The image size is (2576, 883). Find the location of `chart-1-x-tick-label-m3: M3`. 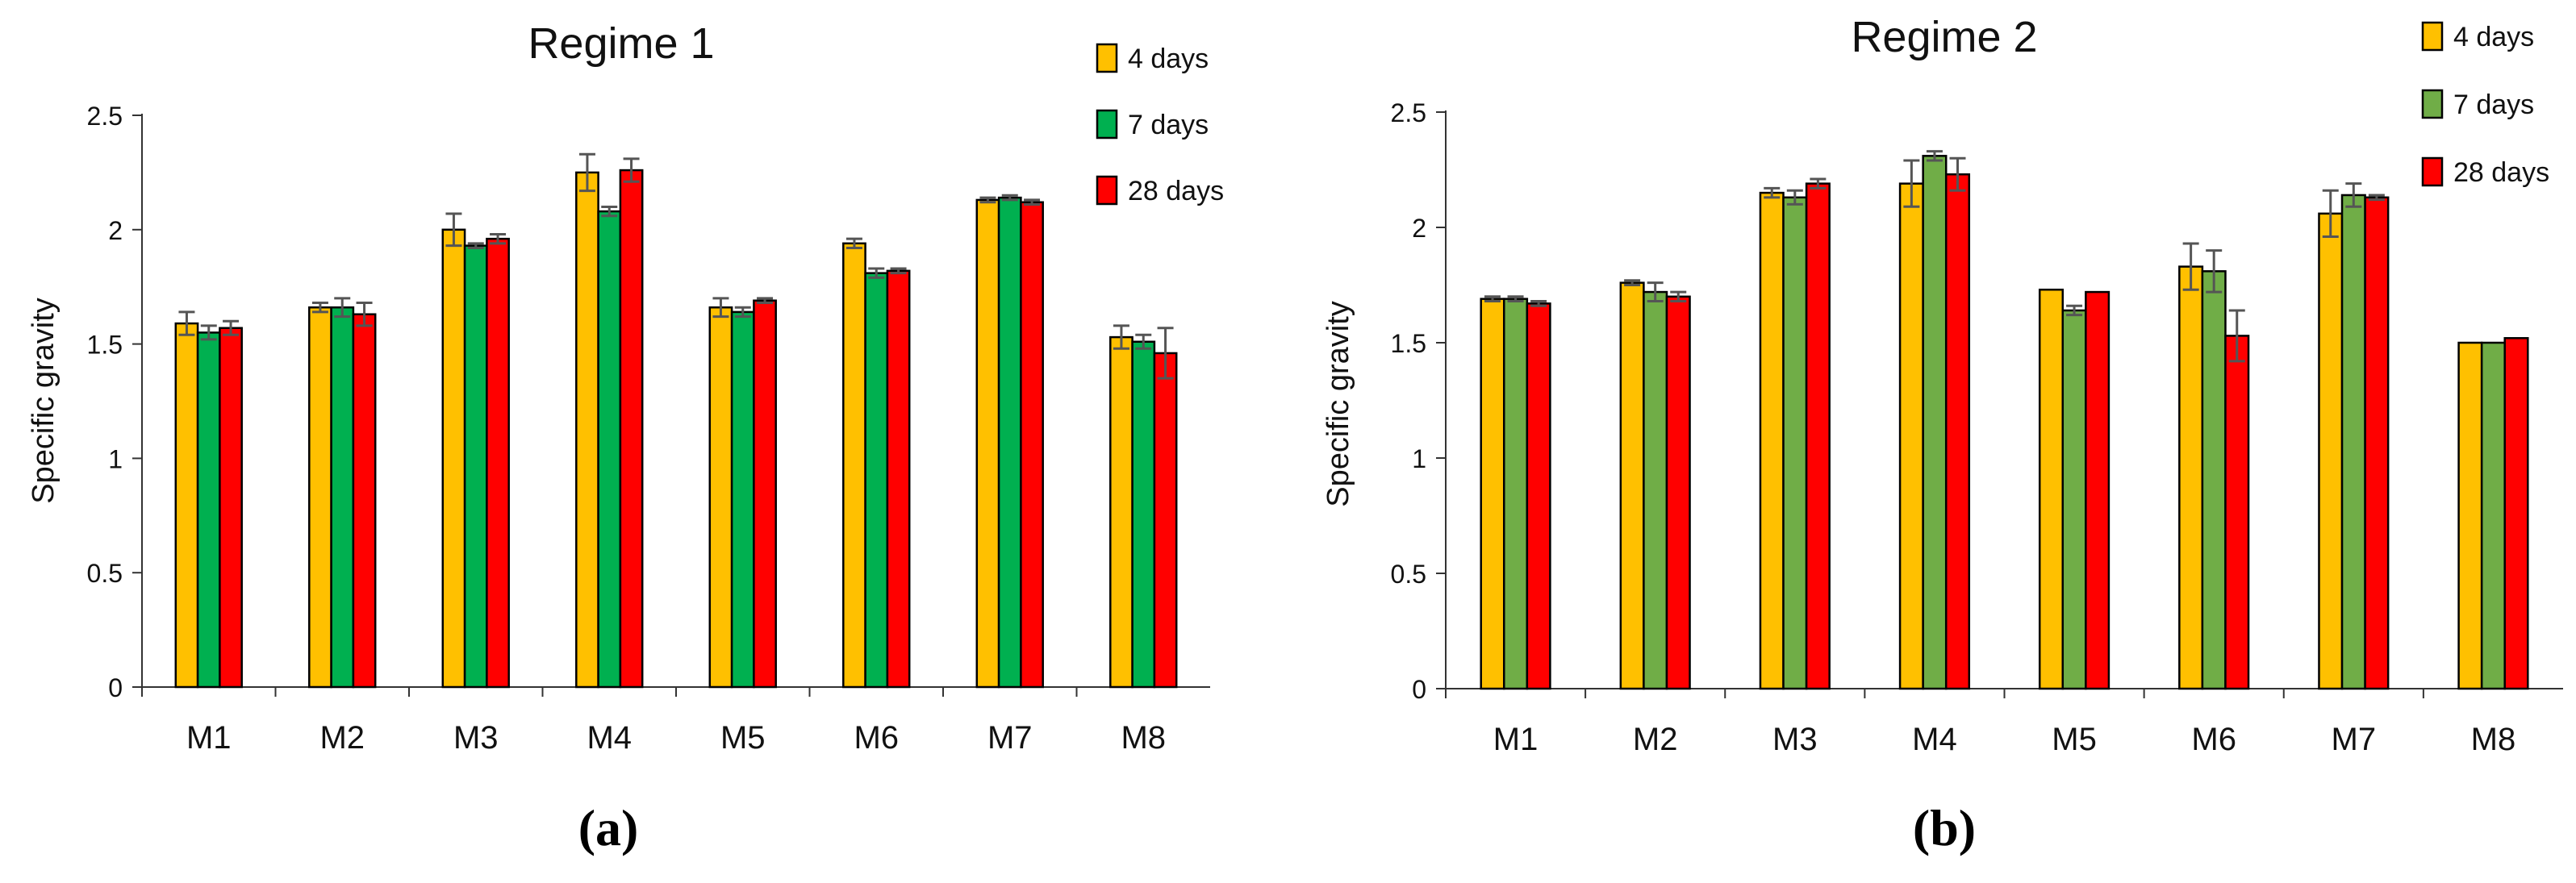

chart-1-x-tick-label-m3: M3 is located at coordinates (1795, 740).